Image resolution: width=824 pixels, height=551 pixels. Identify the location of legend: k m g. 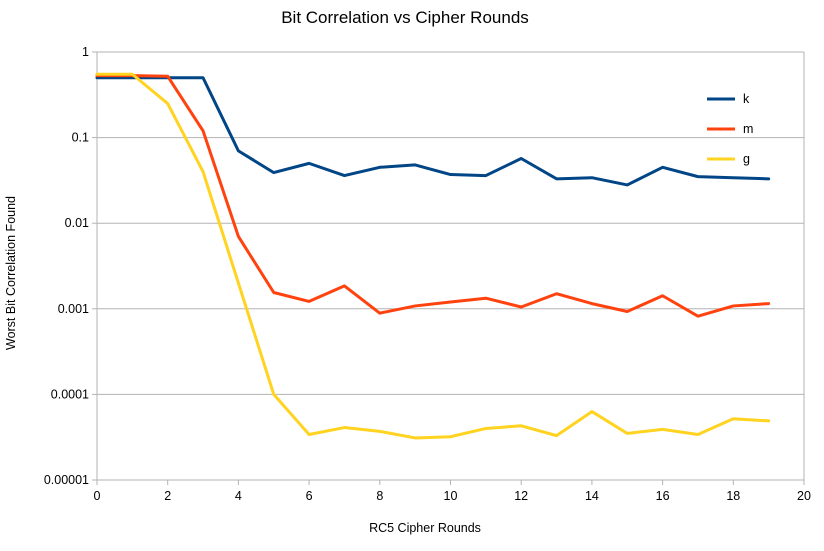
(730, 129).